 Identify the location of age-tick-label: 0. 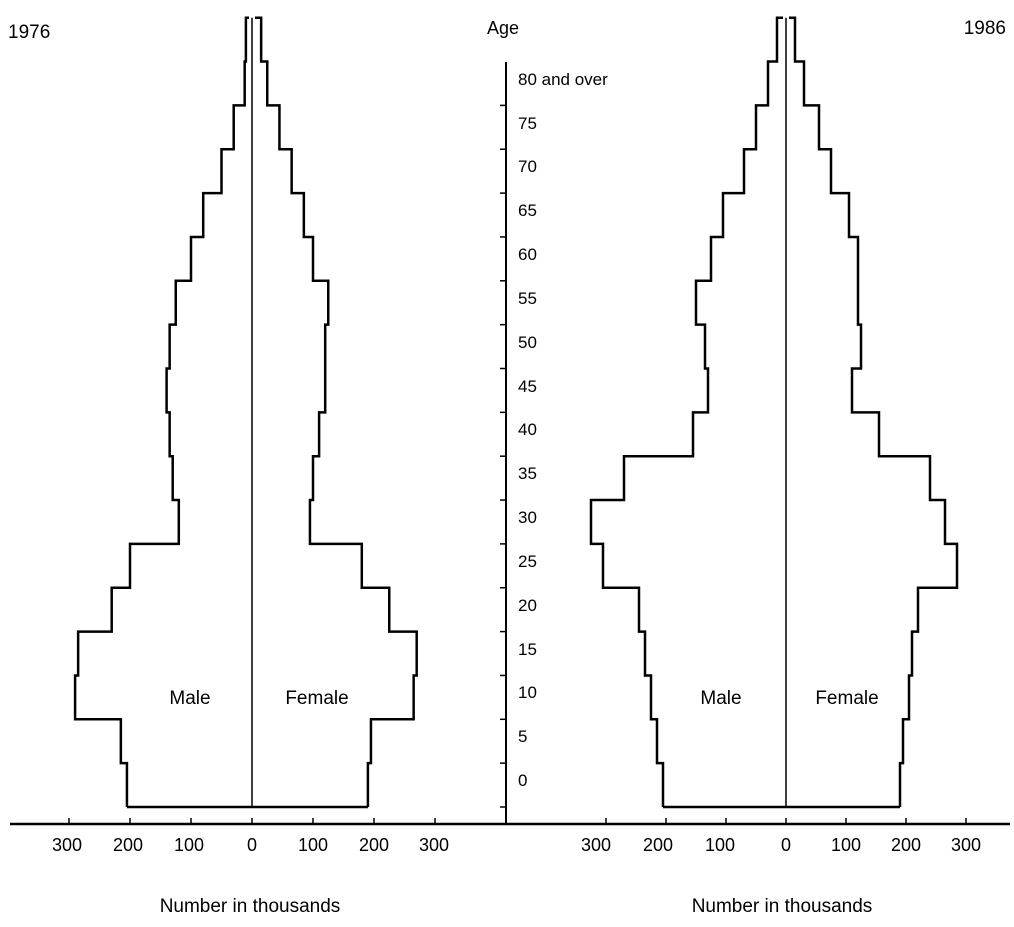
(522, 780).